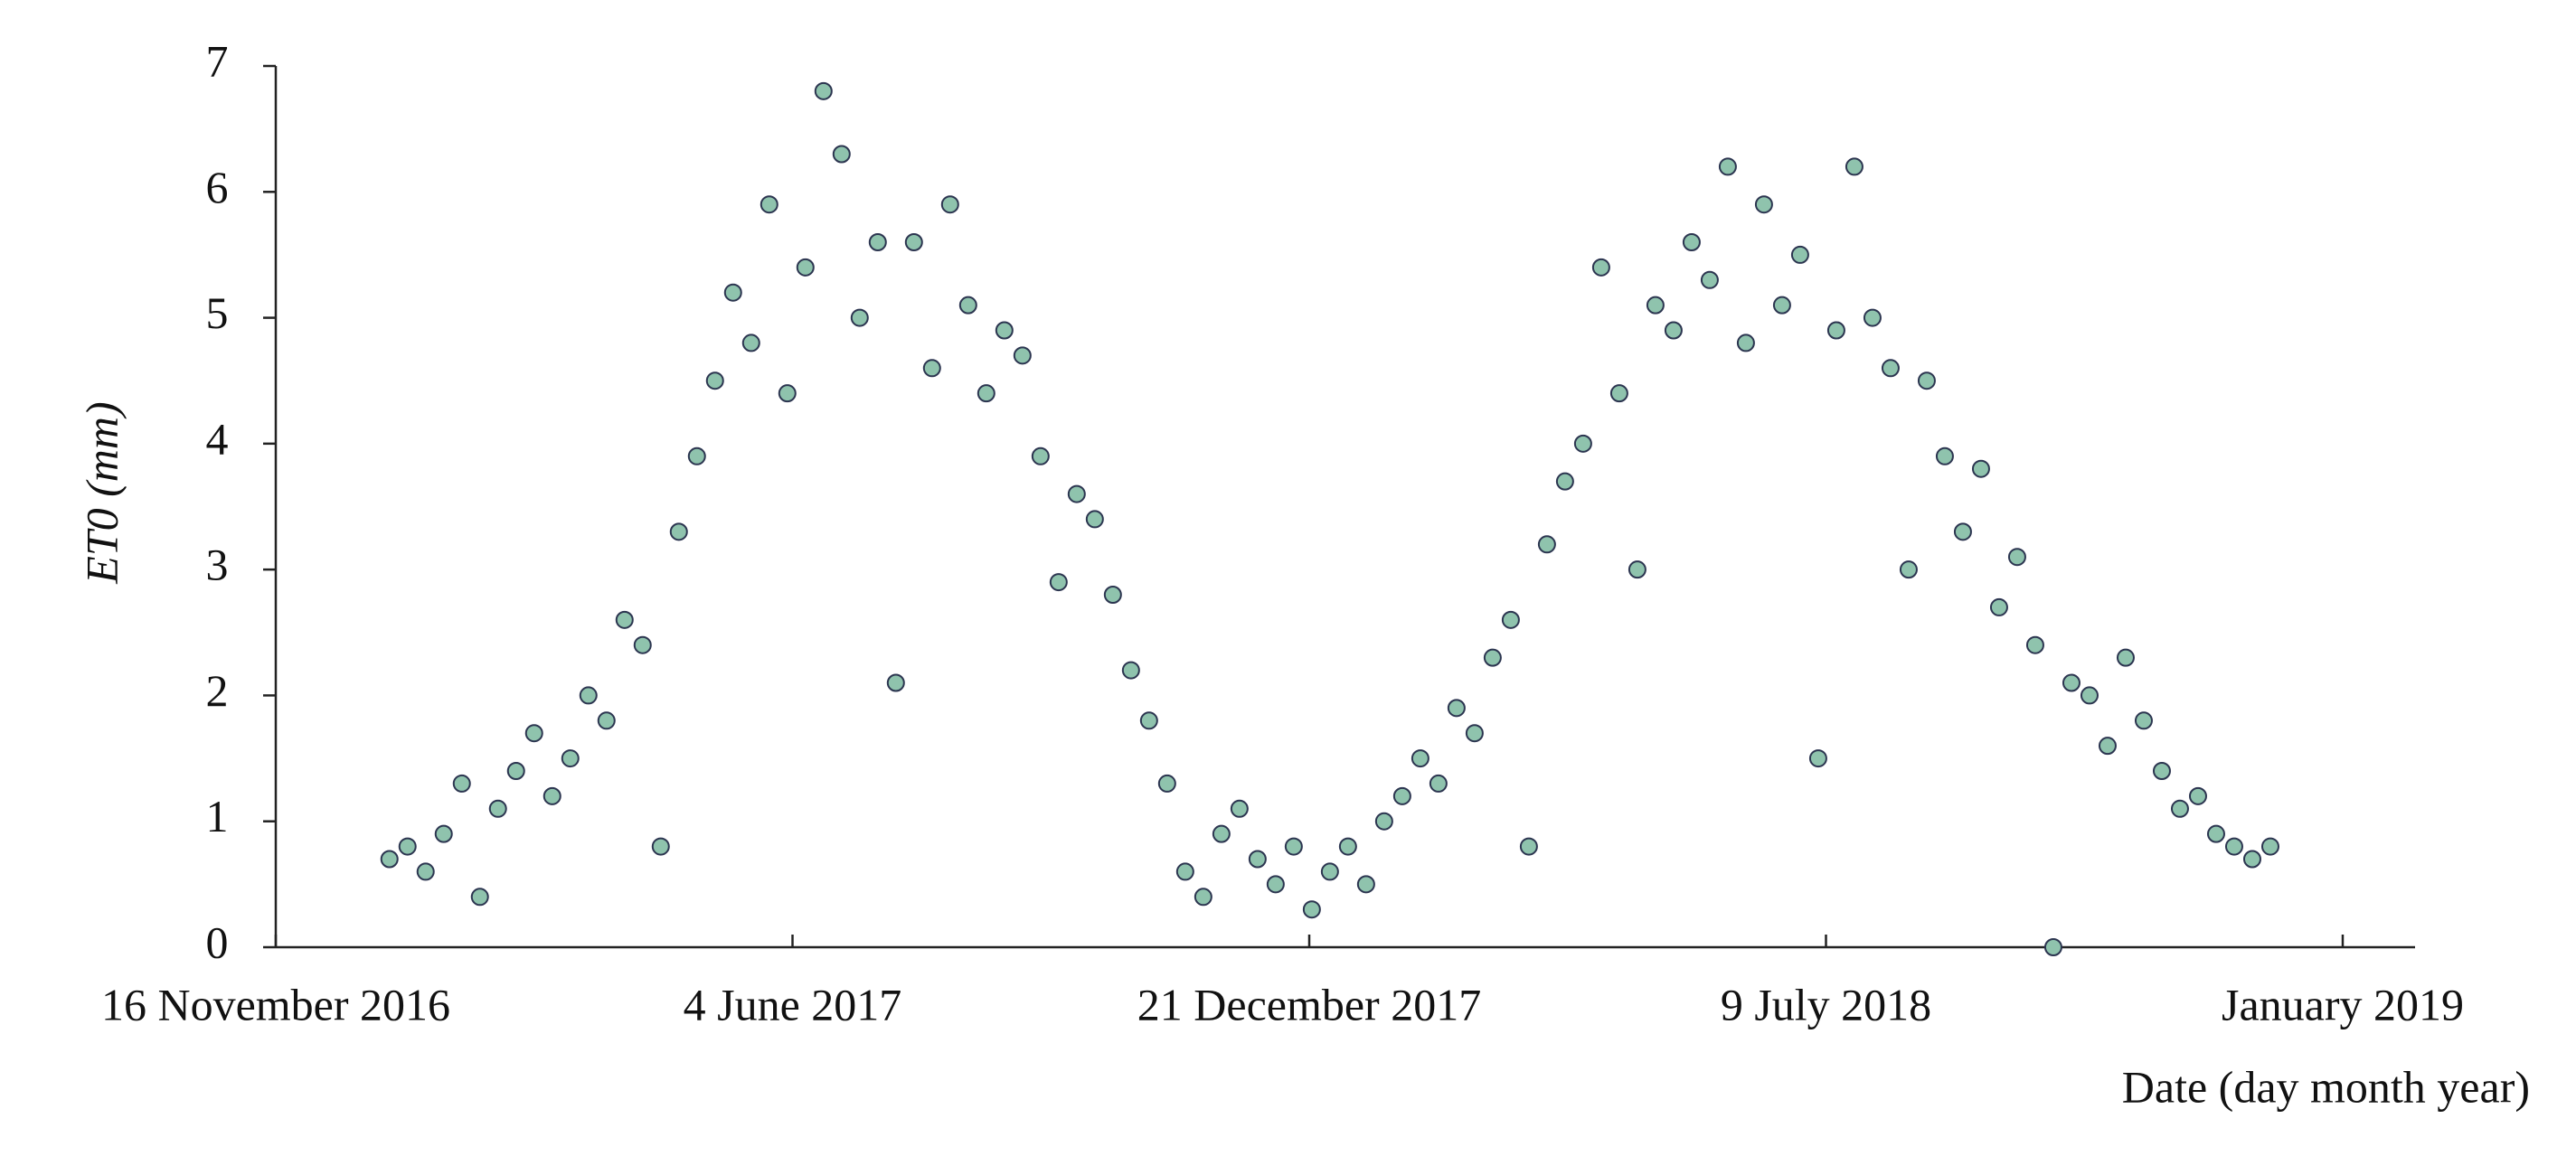  Describe the element at coordinates (217, 816) in the screenshot. I see `y-tick-label: 1` at that location.